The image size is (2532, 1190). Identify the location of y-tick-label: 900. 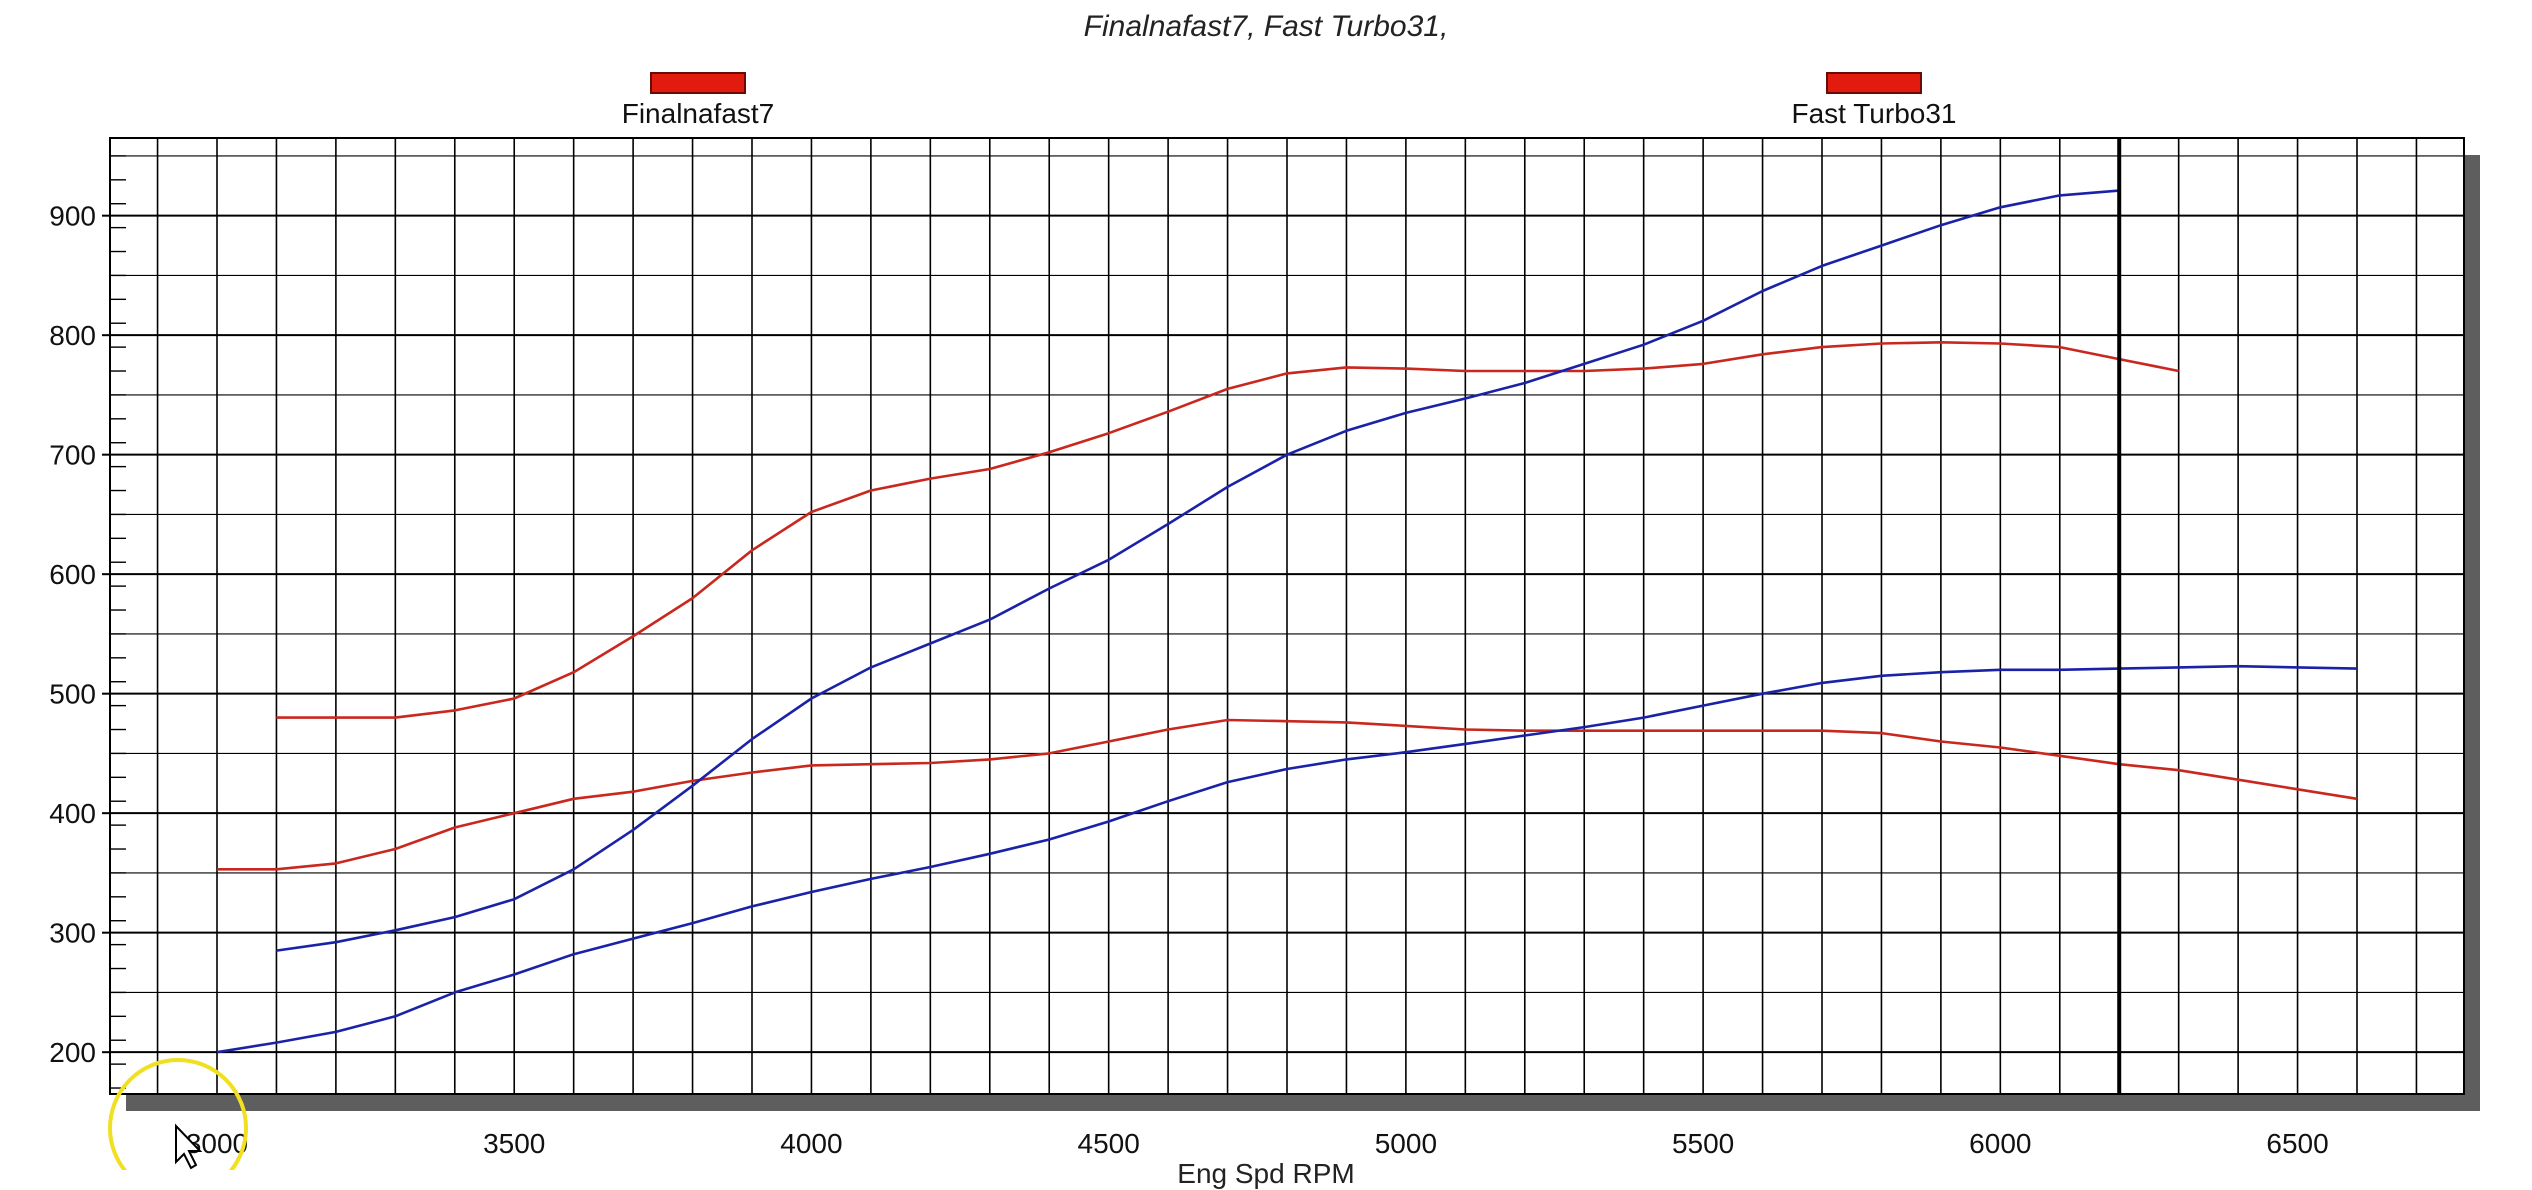
(72, 216).